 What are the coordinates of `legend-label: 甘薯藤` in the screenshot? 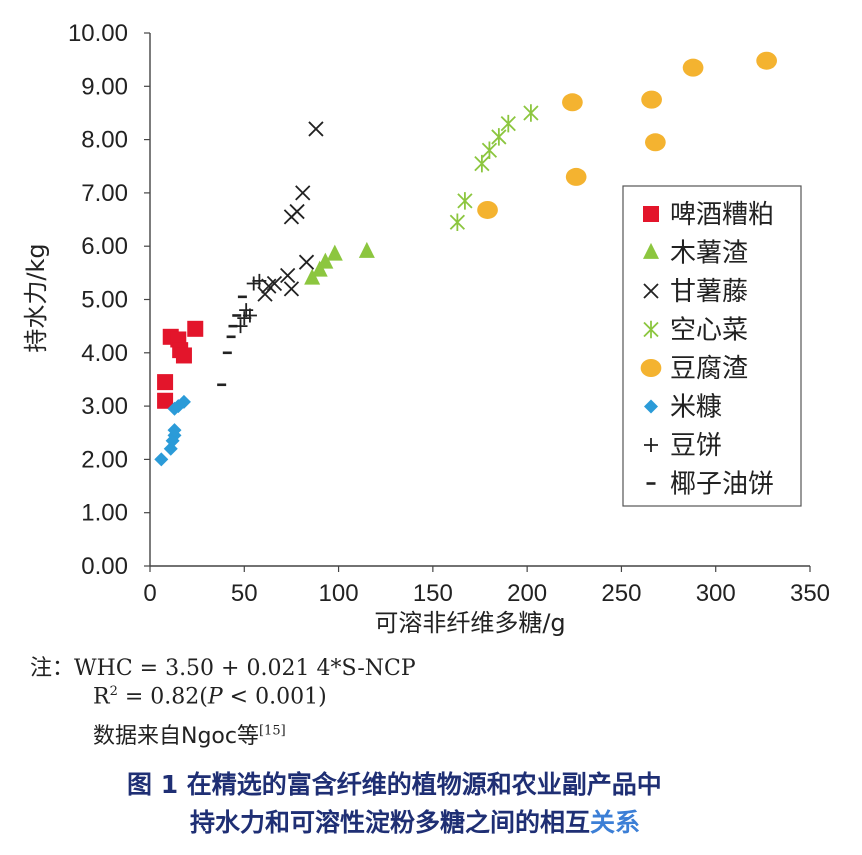 It's located at (709, 292).